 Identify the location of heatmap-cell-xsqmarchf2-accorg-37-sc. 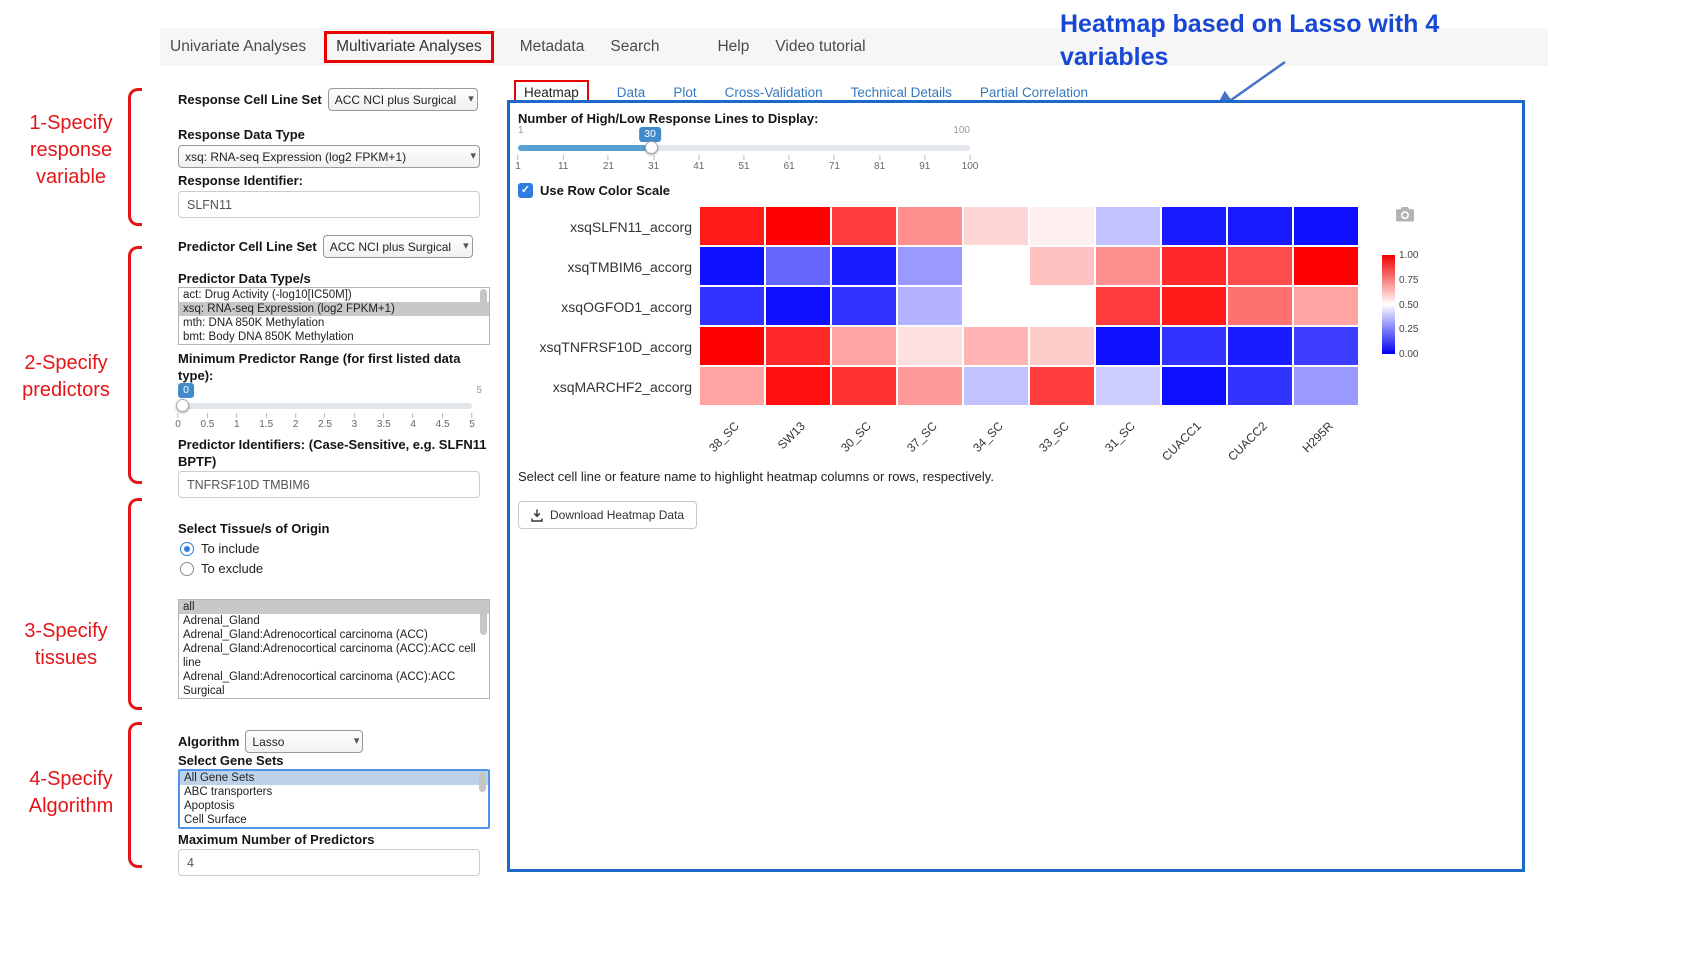
(930, 386).